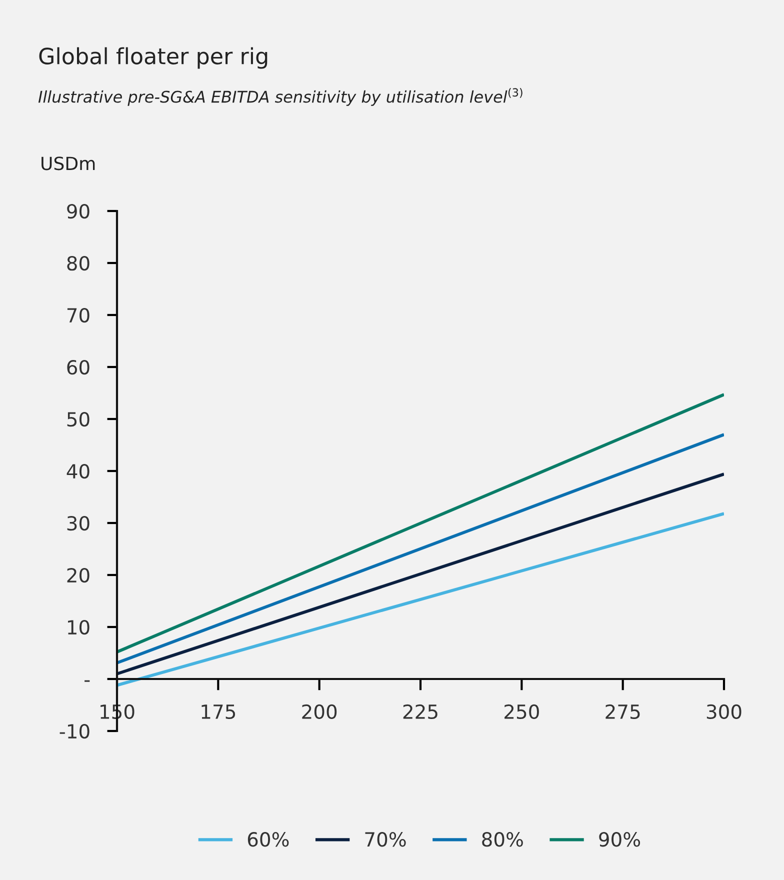 The height and width of the screenshot is (880, 784). Describe the element at coordinates (280, 97) in the screenshot. I see `chart-subtitle: Illustrative pre-SG&A EBITDA sensitivity by utilisation level$^{(3)}$` at that location.